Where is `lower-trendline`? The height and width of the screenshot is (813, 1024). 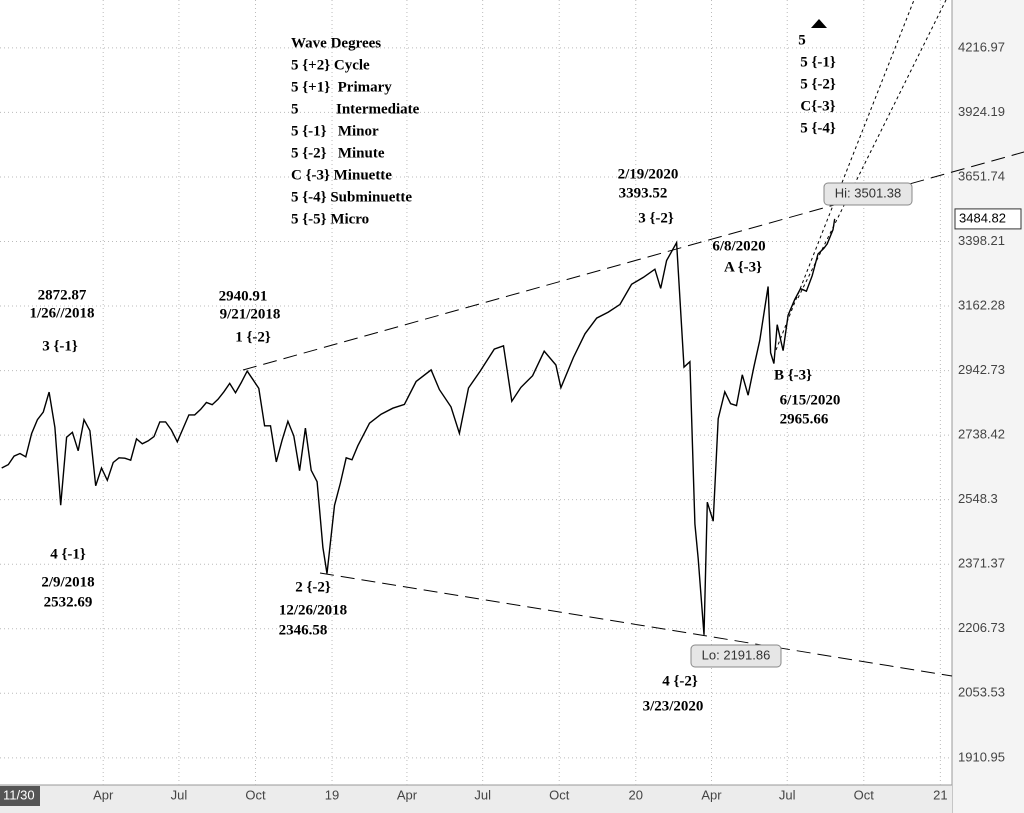 lower-trendline is located at coordinates (636, 624).